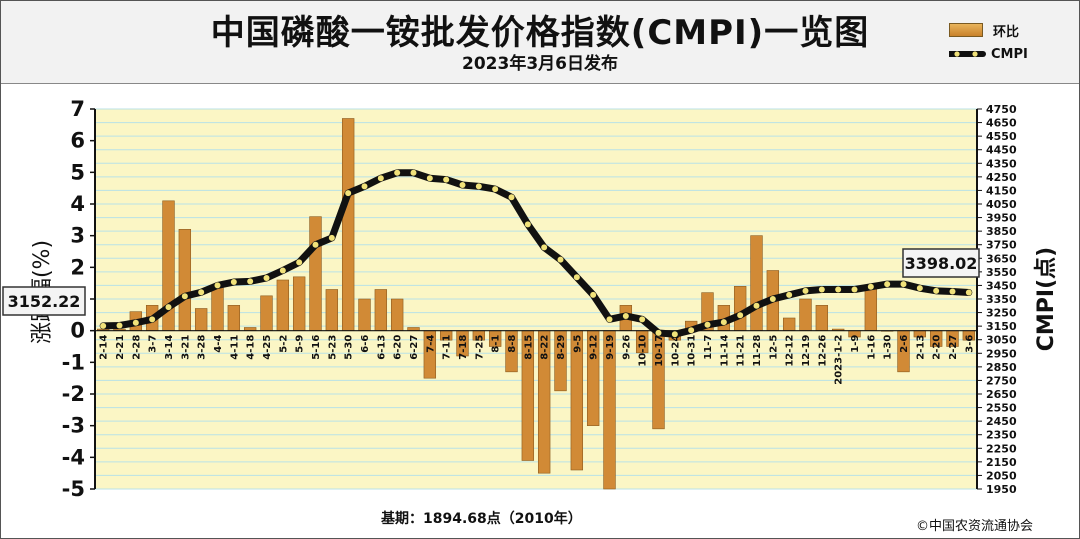 The width and height of the screenshot is (1080, 539). What do you see at coordinates (969, 344) in the screenshot?
I see `x-tick-label: 3-6` at bounding box center [969, 344].